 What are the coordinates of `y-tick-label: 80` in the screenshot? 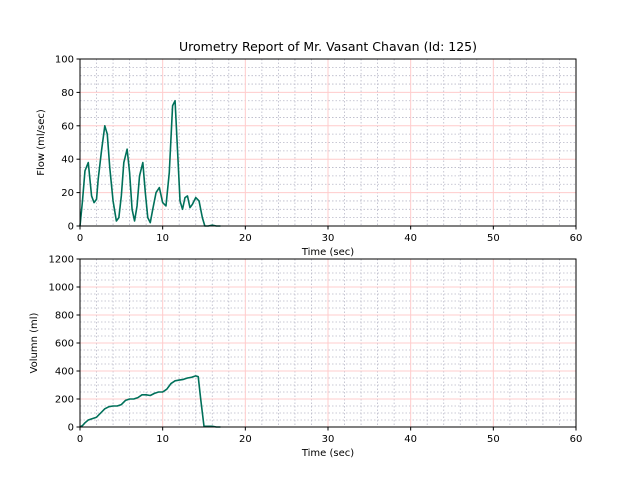 It's located at (67, 93).